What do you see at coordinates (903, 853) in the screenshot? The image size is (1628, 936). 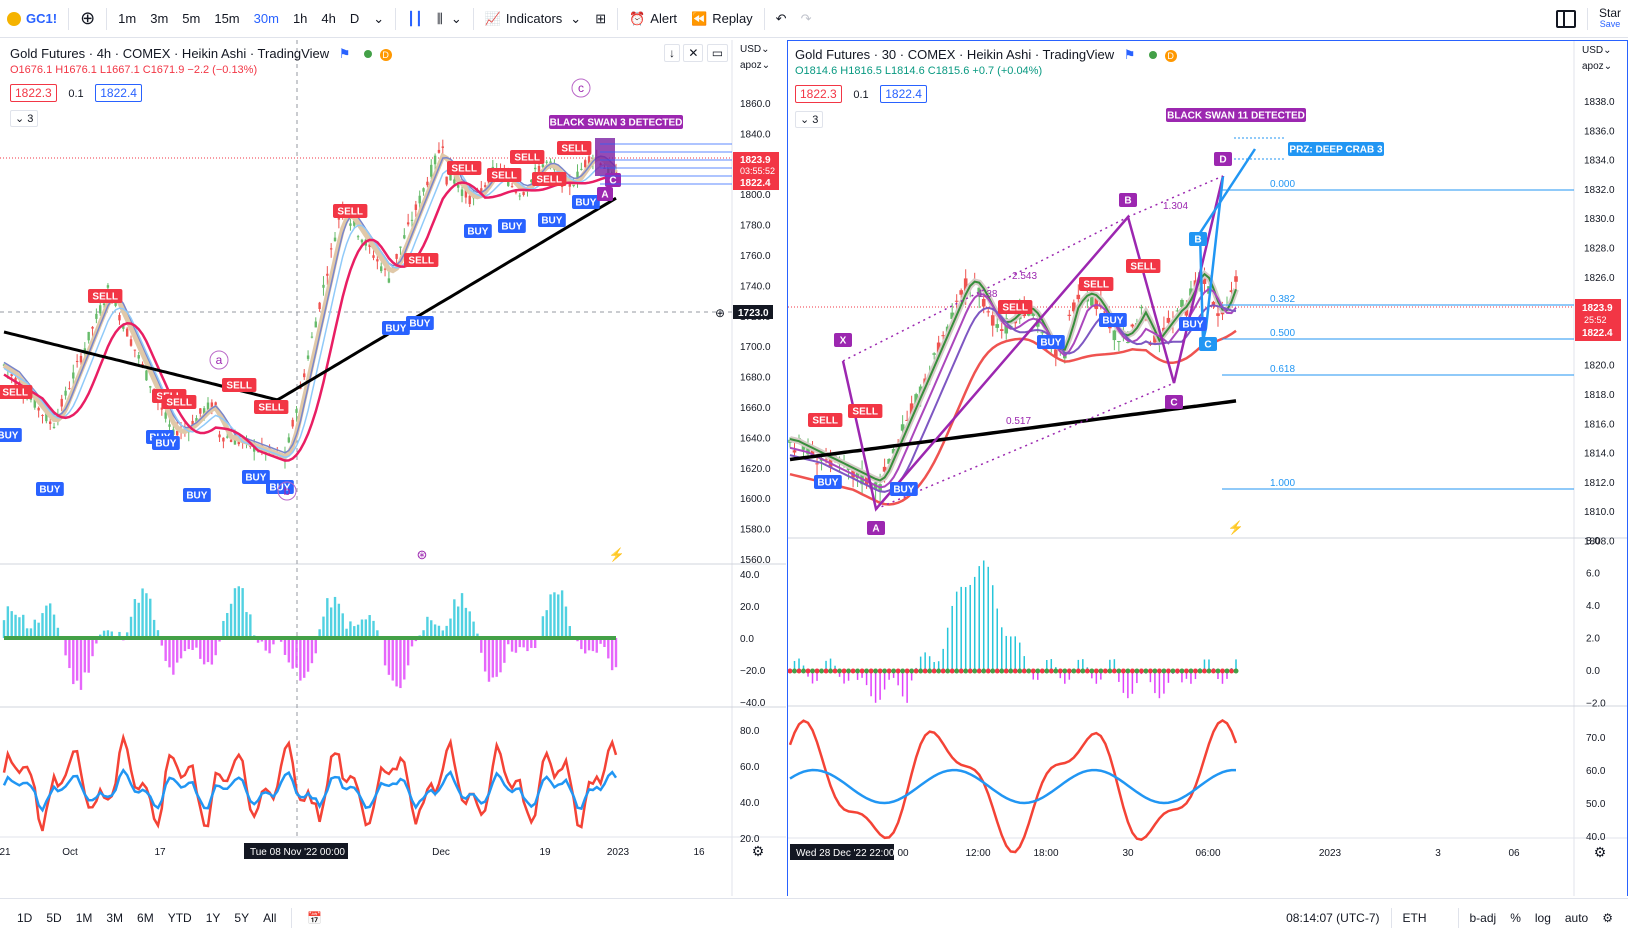 I see `time-tick: 00` at bounding box center [903, 853].